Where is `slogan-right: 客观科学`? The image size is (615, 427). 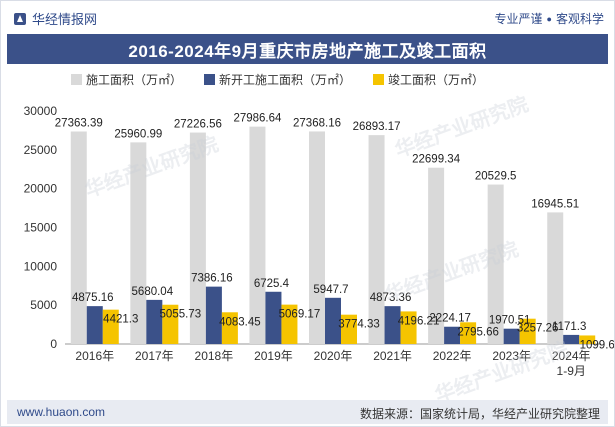
slogan-right: 客观科学 is located at coordinates (579, 19).